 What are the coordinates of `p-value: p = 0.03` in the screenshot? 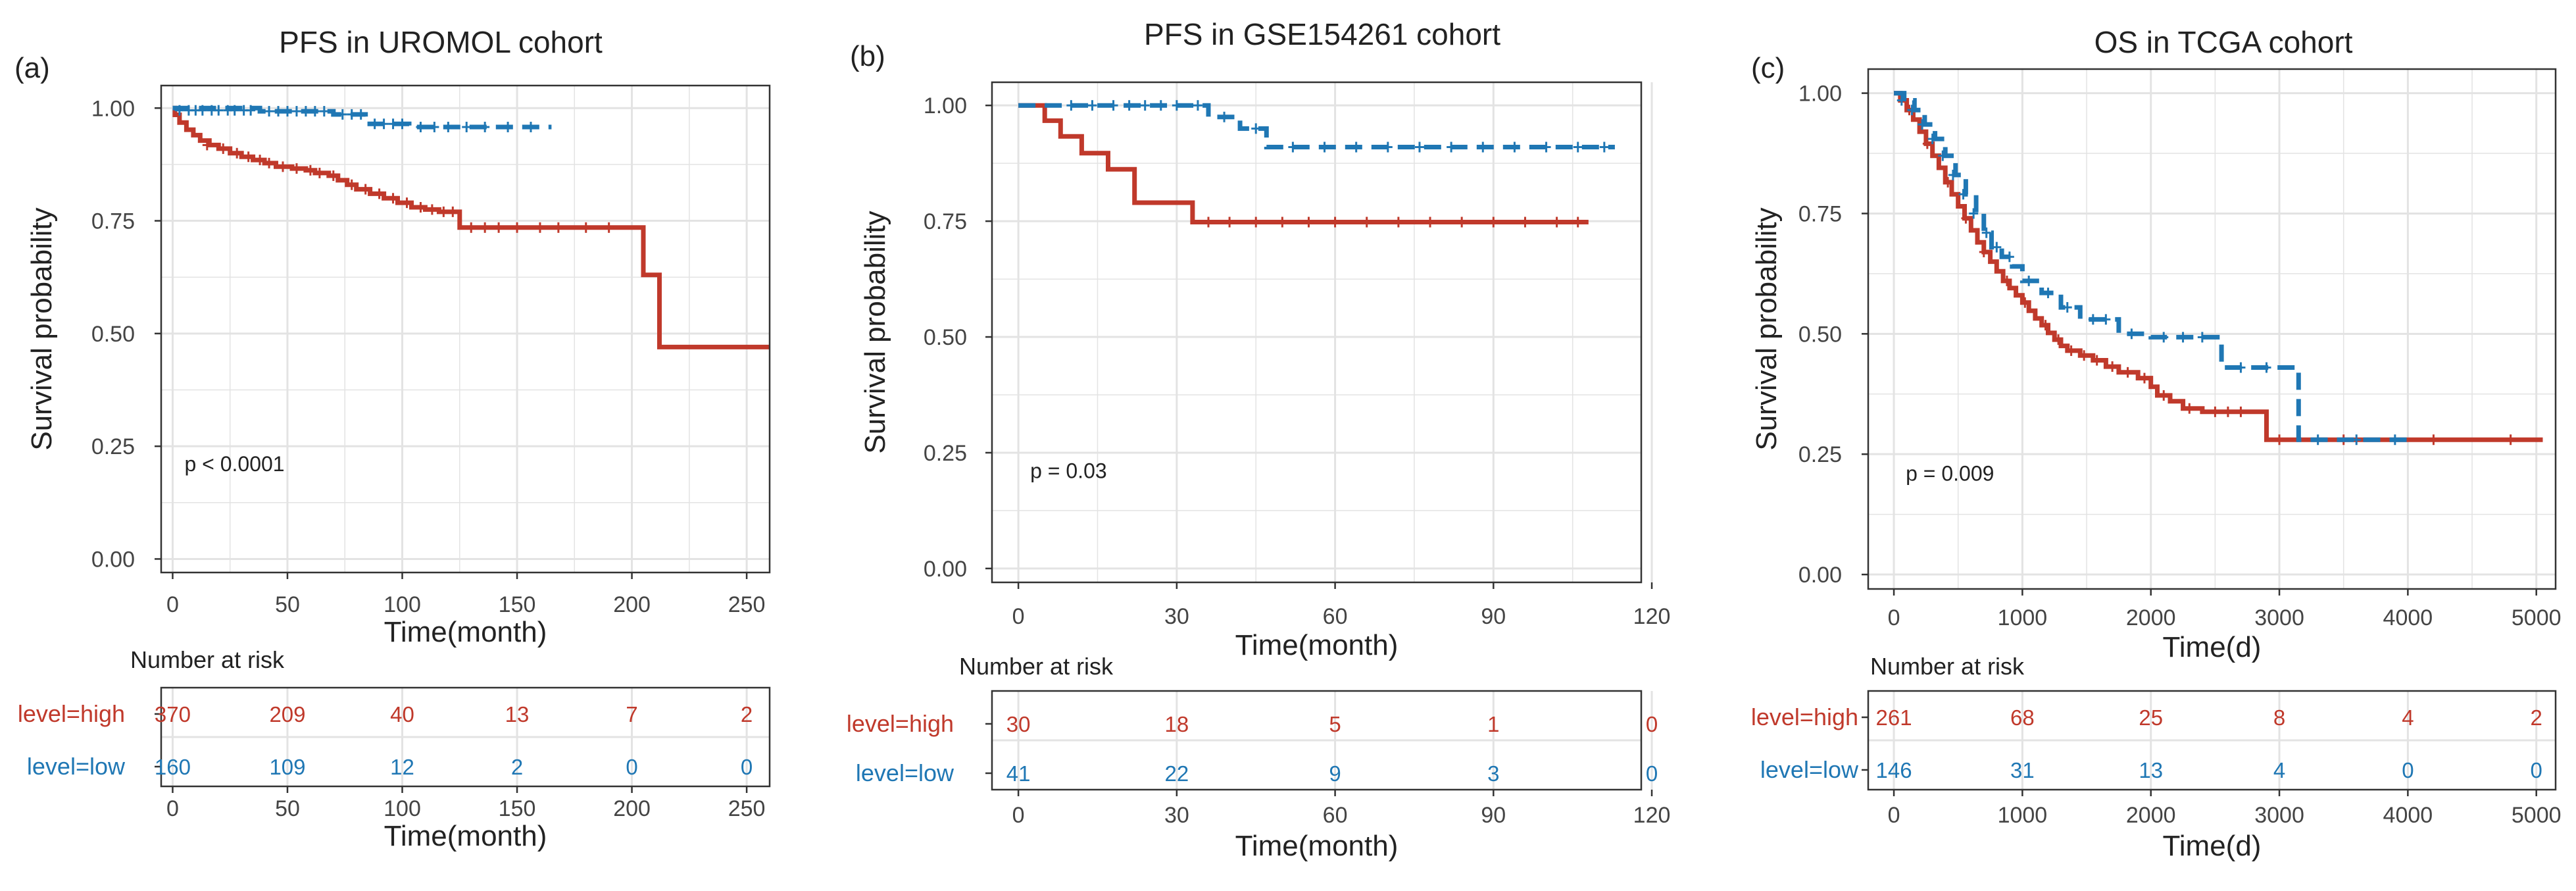 It's located at (1068, 471).